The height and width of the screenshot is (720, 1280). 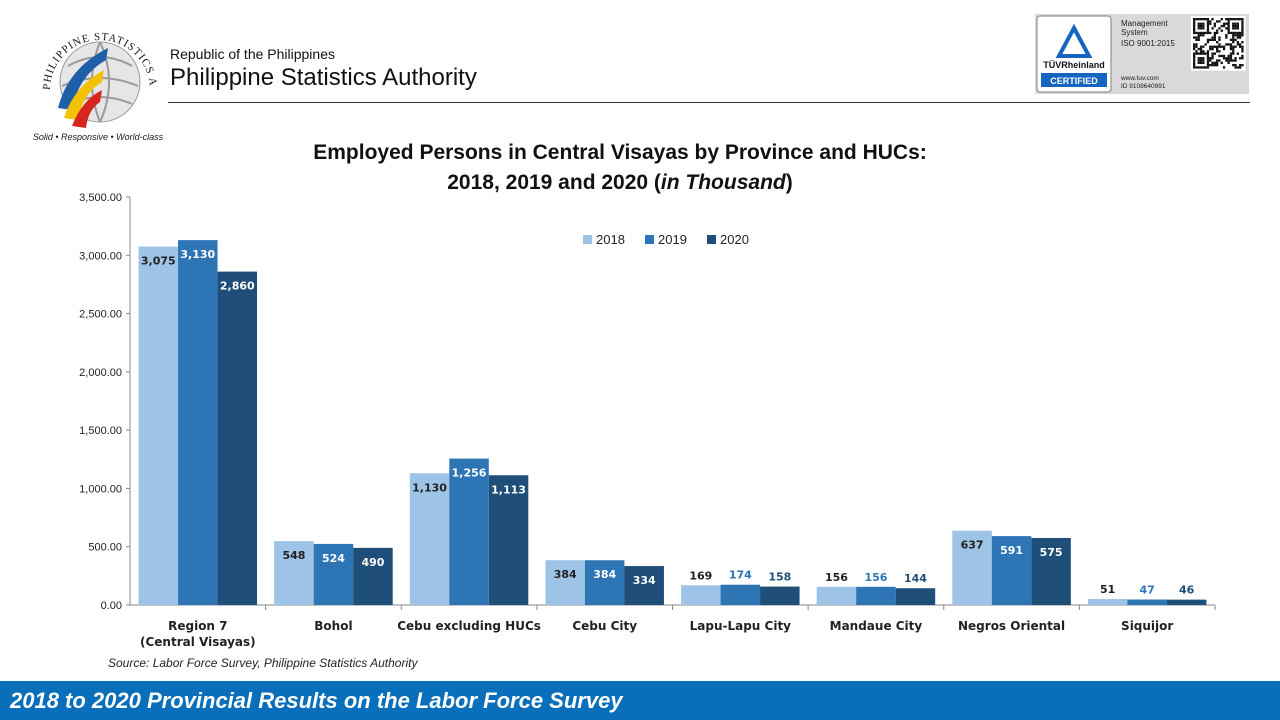 What do you see at coordinates (915, 578) in the screenshot?
I see `data-label-2020: 144` at bounding box center [915, 578].